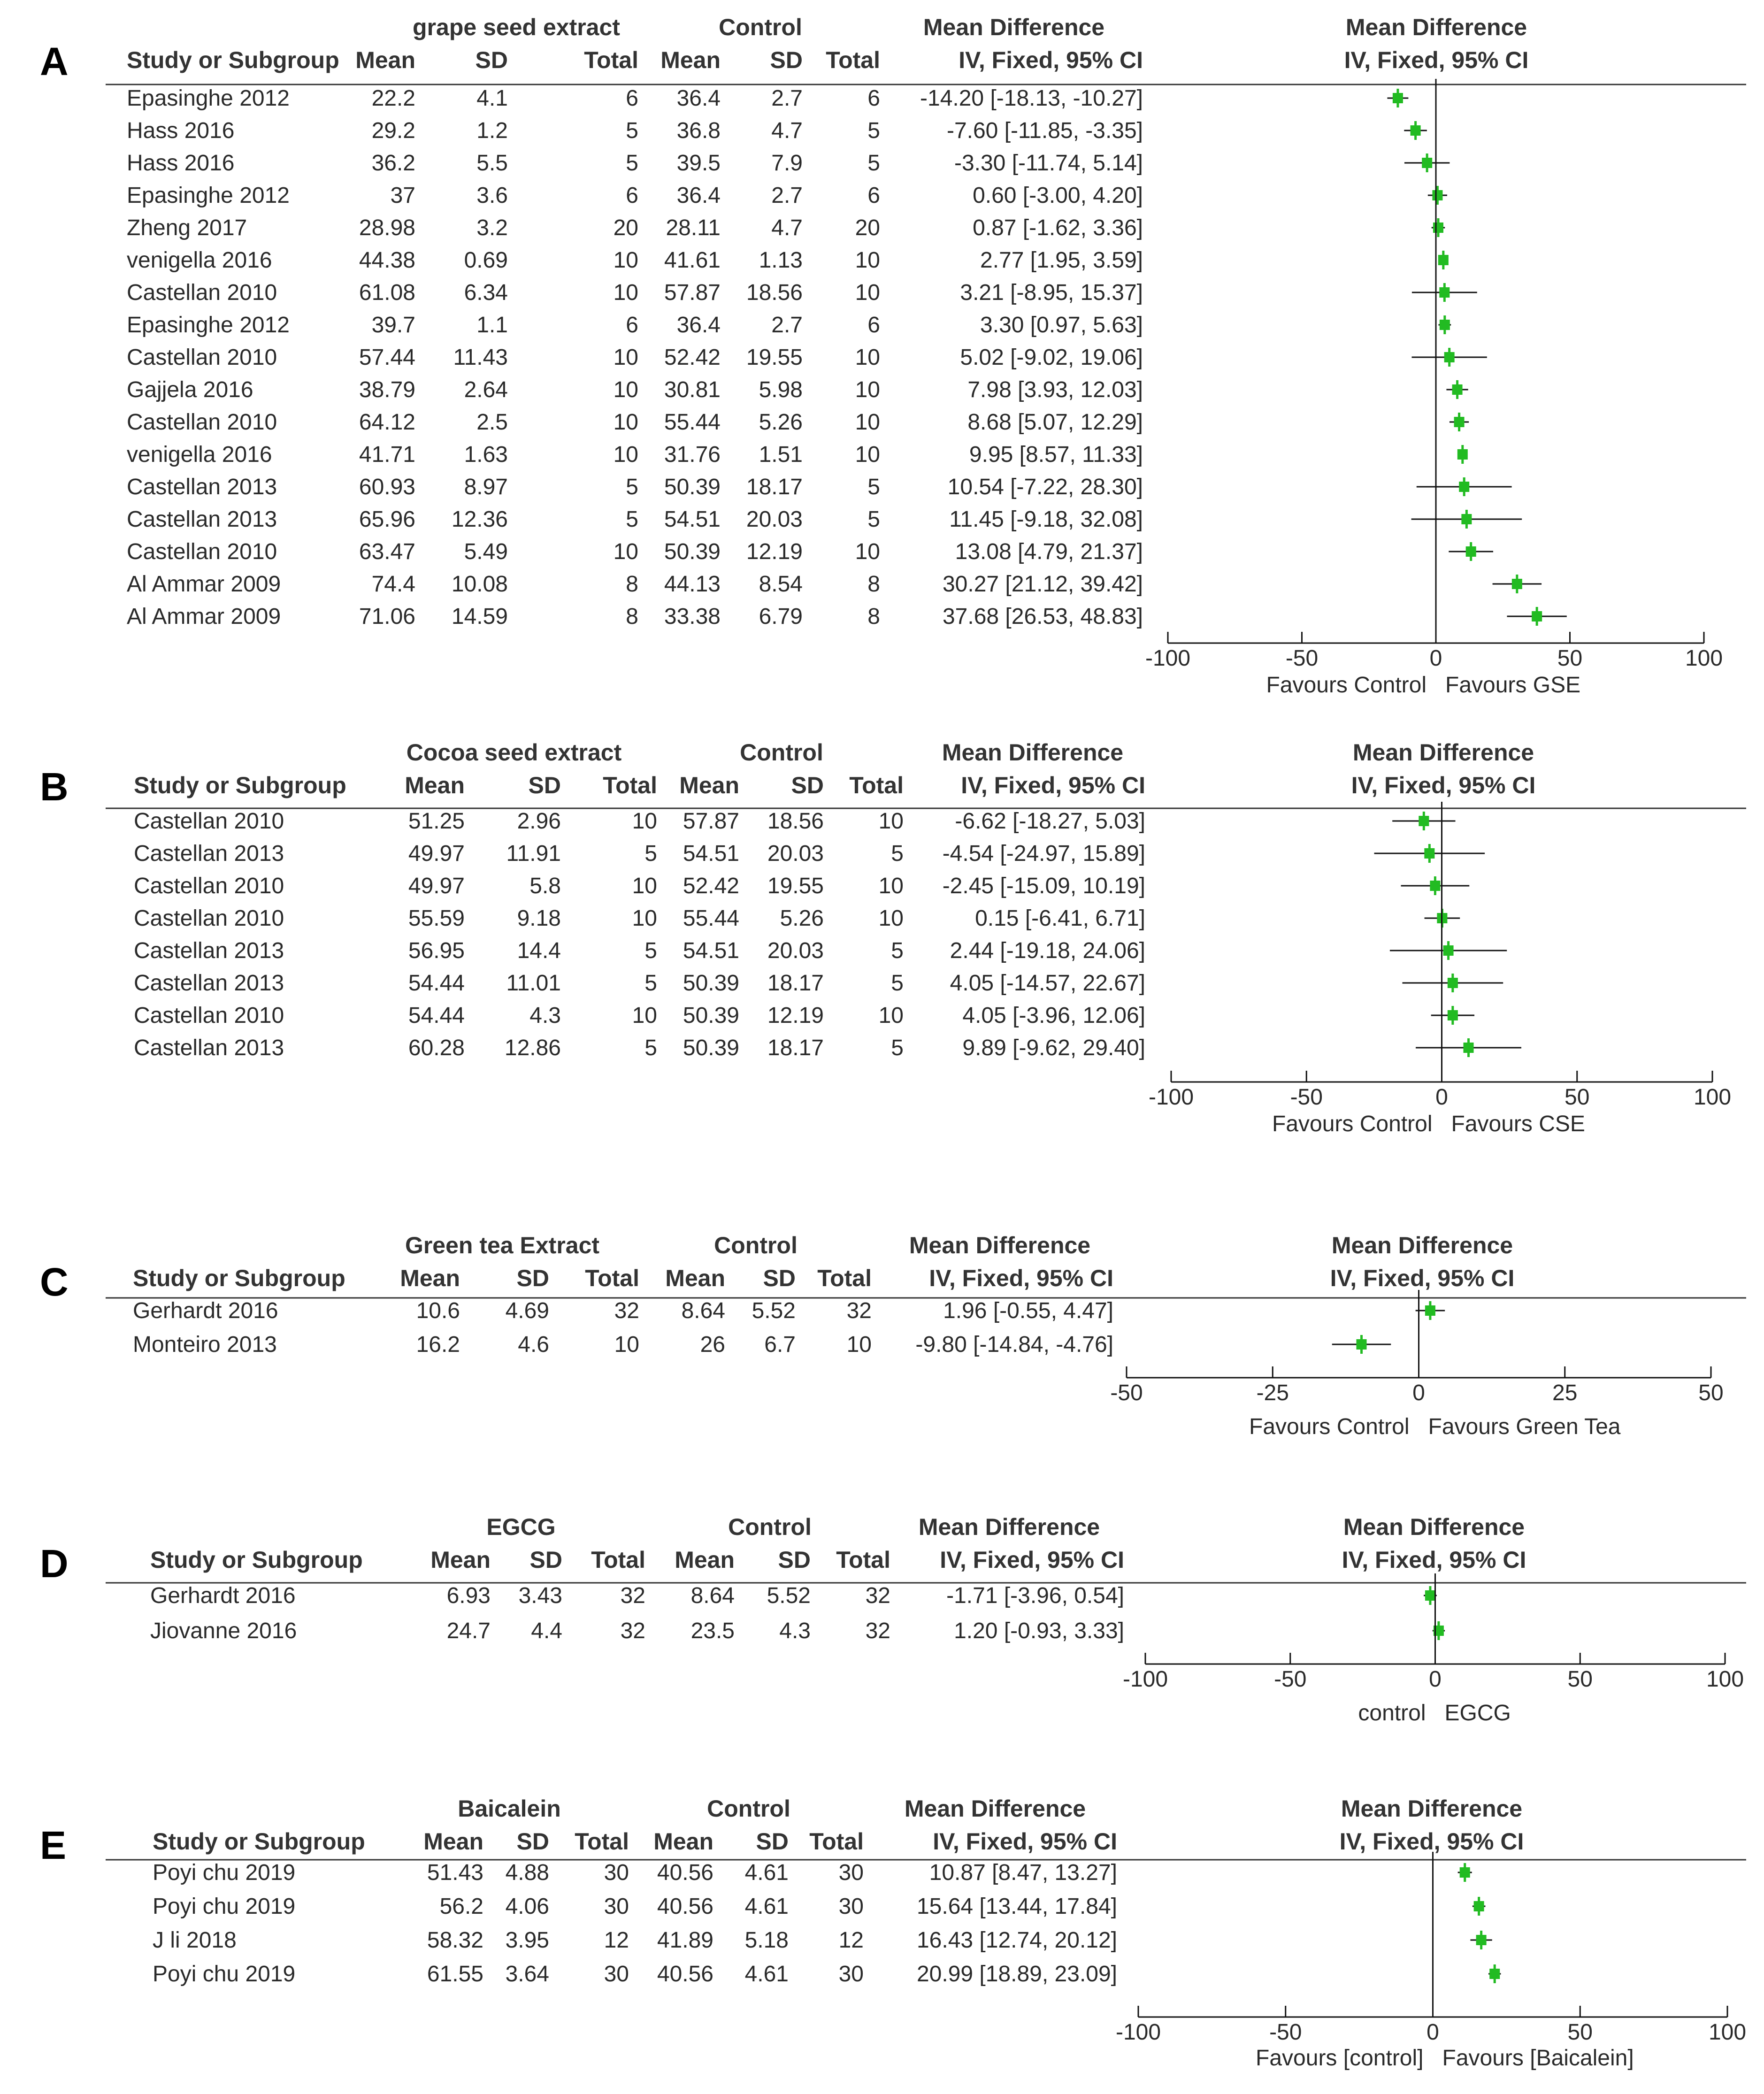 The width and height of the screenshot is (1764, 2094). What do you see at coordinates (533, 1047) in the screenshot?
I see `treatment-sd: 12.86` at bounding box center [533, 1047].